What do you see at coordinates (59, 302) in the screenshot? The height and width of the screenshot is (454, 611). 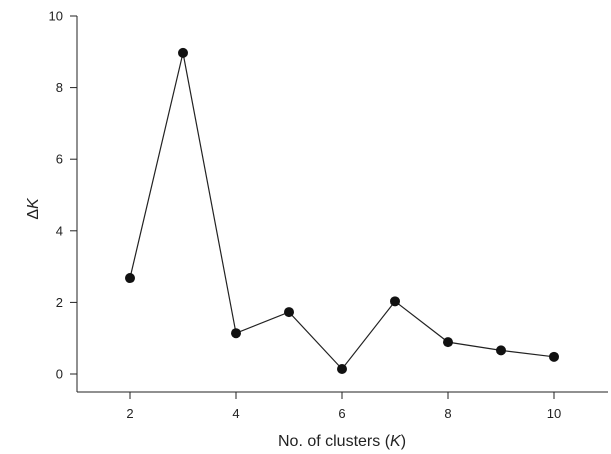 I see `y-tick-label: 2` at bounding box center [59, 302].